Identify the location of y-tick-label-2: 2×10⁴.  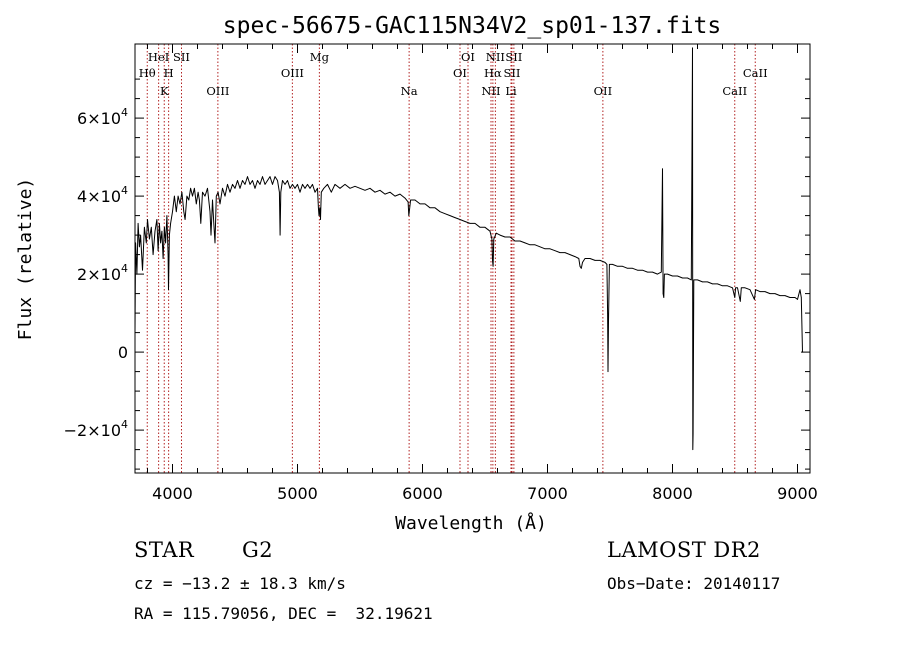
(102, 273).